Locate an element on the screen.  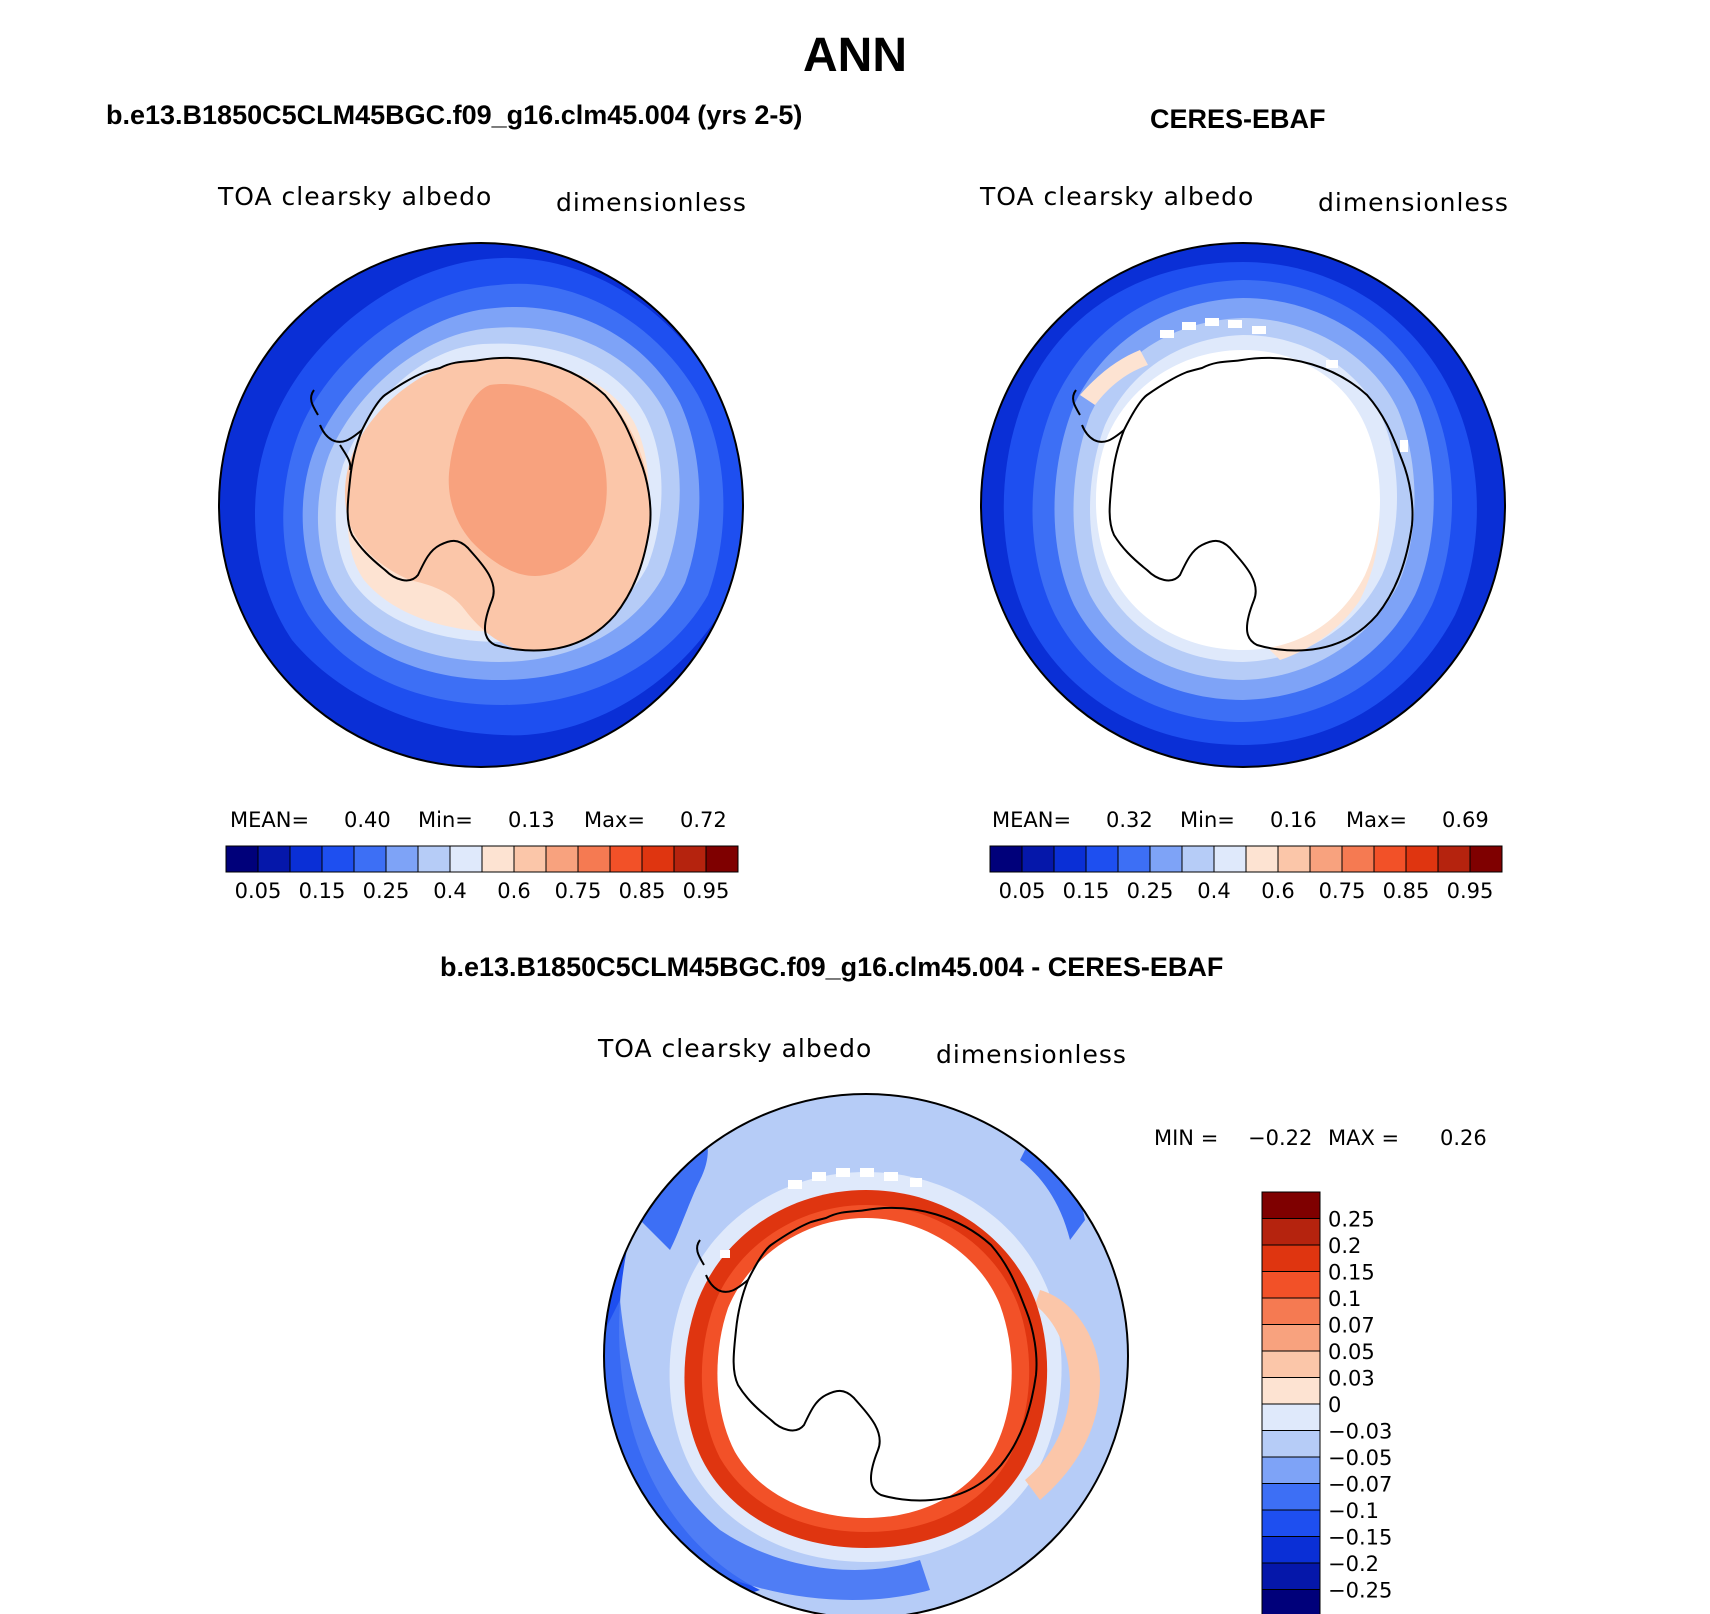
right-variable-label: TOA clearsky albedo is located at coordinates (1117, 196).